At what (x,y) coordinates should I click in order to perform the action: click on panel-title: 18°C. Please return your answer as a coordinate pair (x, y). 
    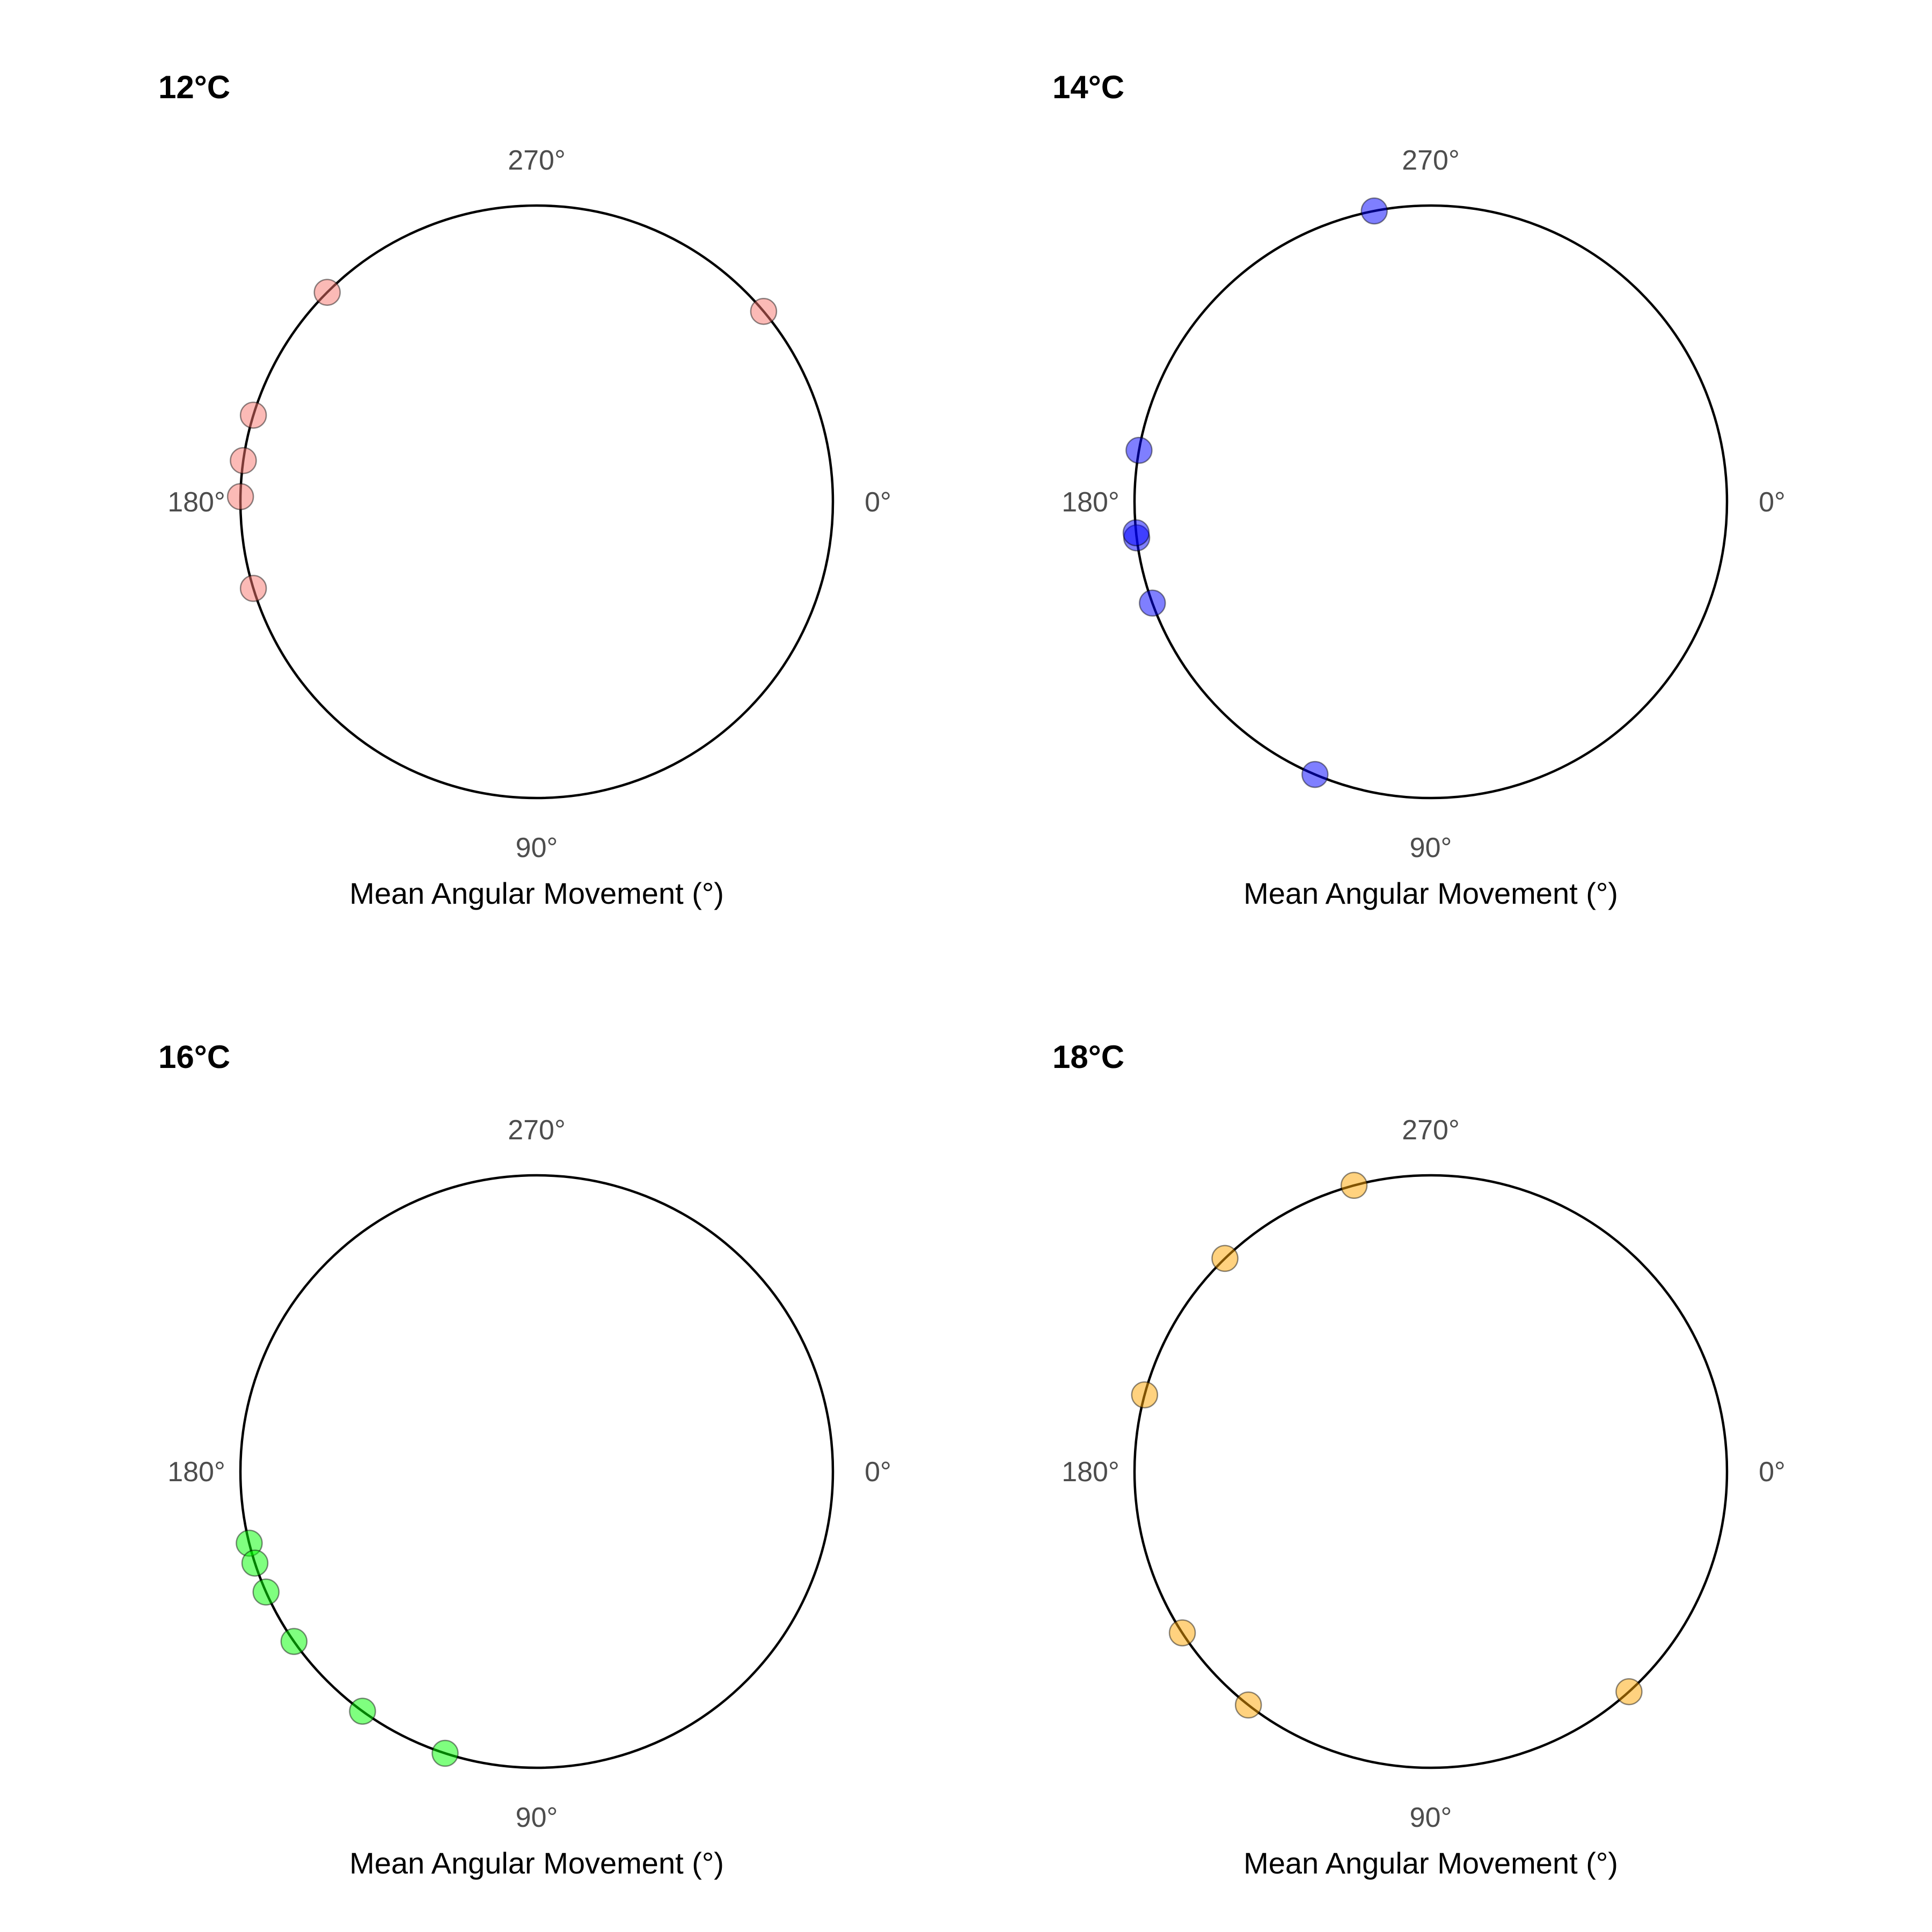
    Looking at the image, I should click on (1088, 1057).